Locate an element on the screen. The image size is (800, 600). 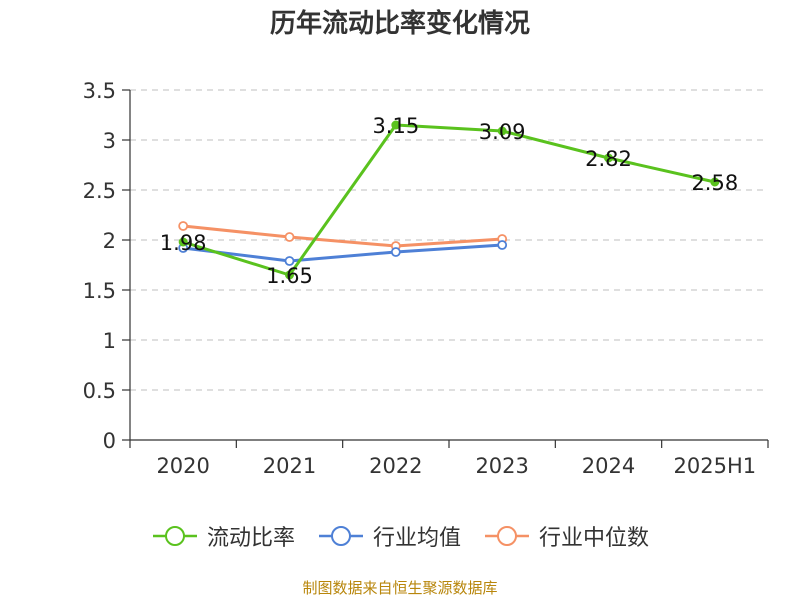
y-tick-label: 0 is located at coordinates (109, 441).